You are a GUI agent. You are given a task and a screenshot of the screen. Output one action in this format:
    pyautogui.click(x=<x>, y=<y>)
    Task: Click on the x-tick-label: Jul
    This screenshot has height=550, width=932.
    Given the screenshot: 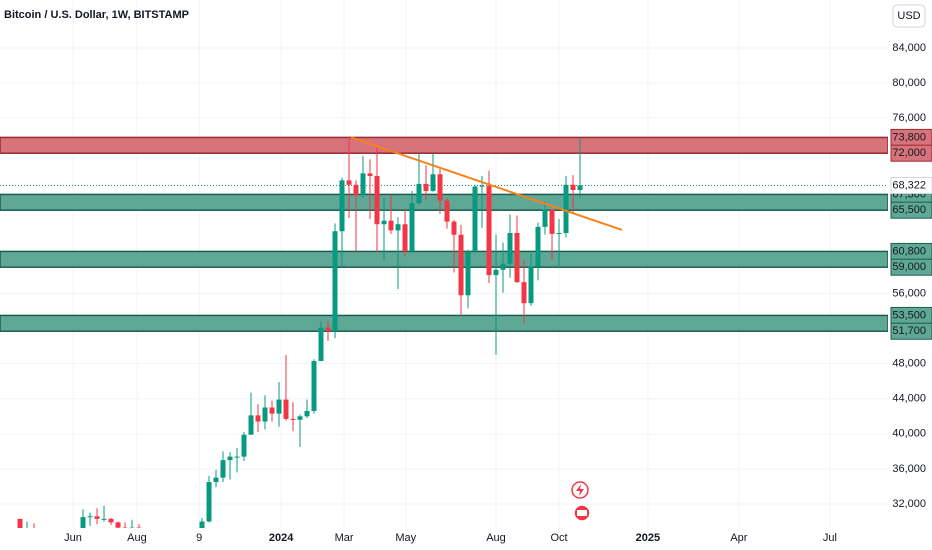 What is the action you would take?
    pyautogui.click(x=830, y=538)
    